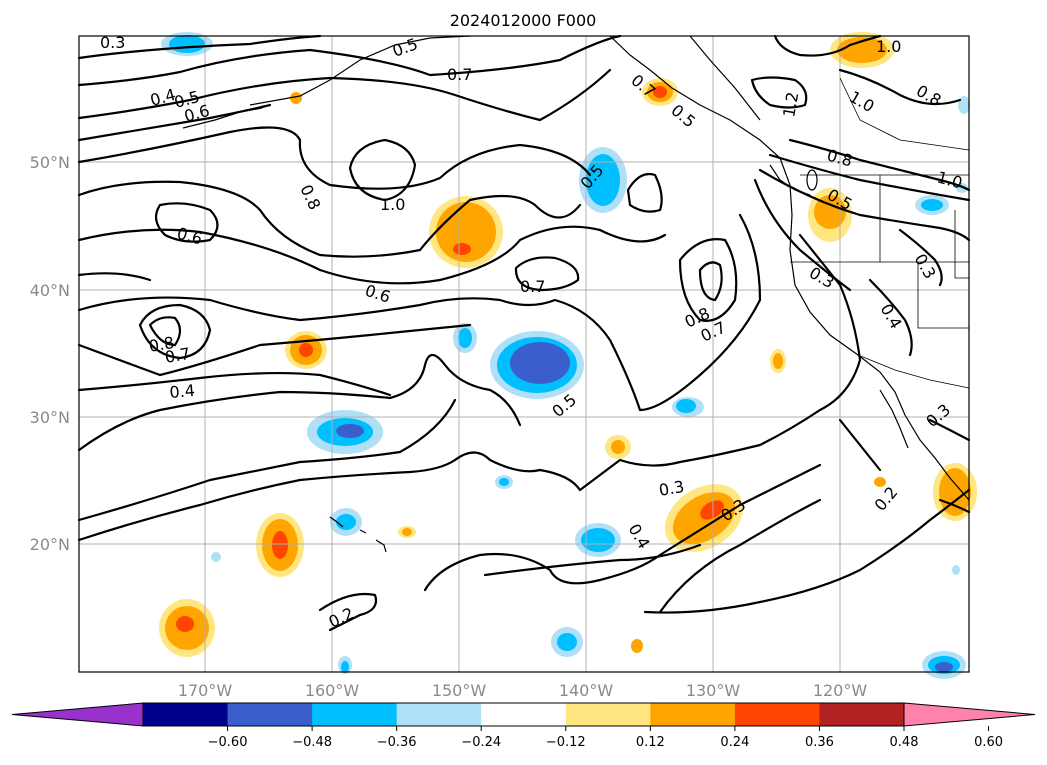 The height and width of the screenshot is (765, 1047). What do you see at coordinates (840, 690) in the screenshot?
I see `lon-label: 120°W` at bounding box center [840, 690].